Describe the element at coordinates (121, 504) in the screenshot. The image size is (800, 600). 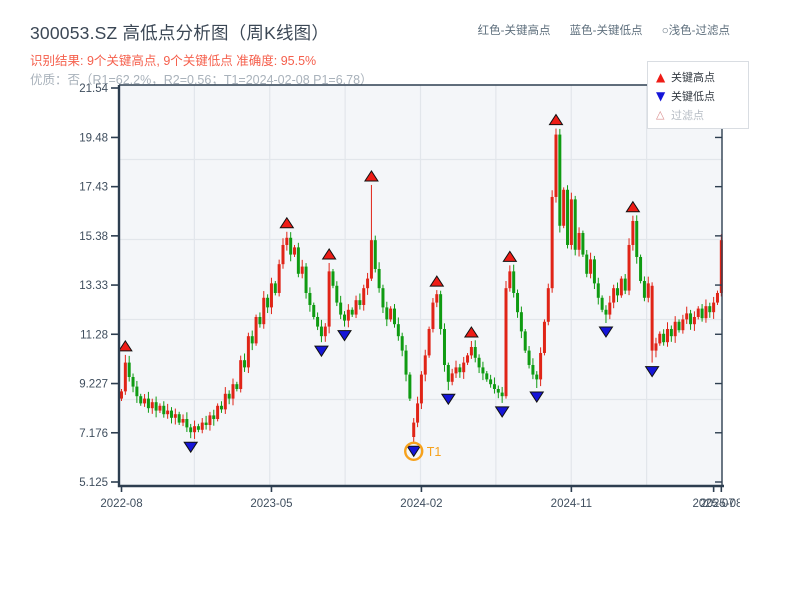
I see `x-tick-label: 2022-08` at that location.